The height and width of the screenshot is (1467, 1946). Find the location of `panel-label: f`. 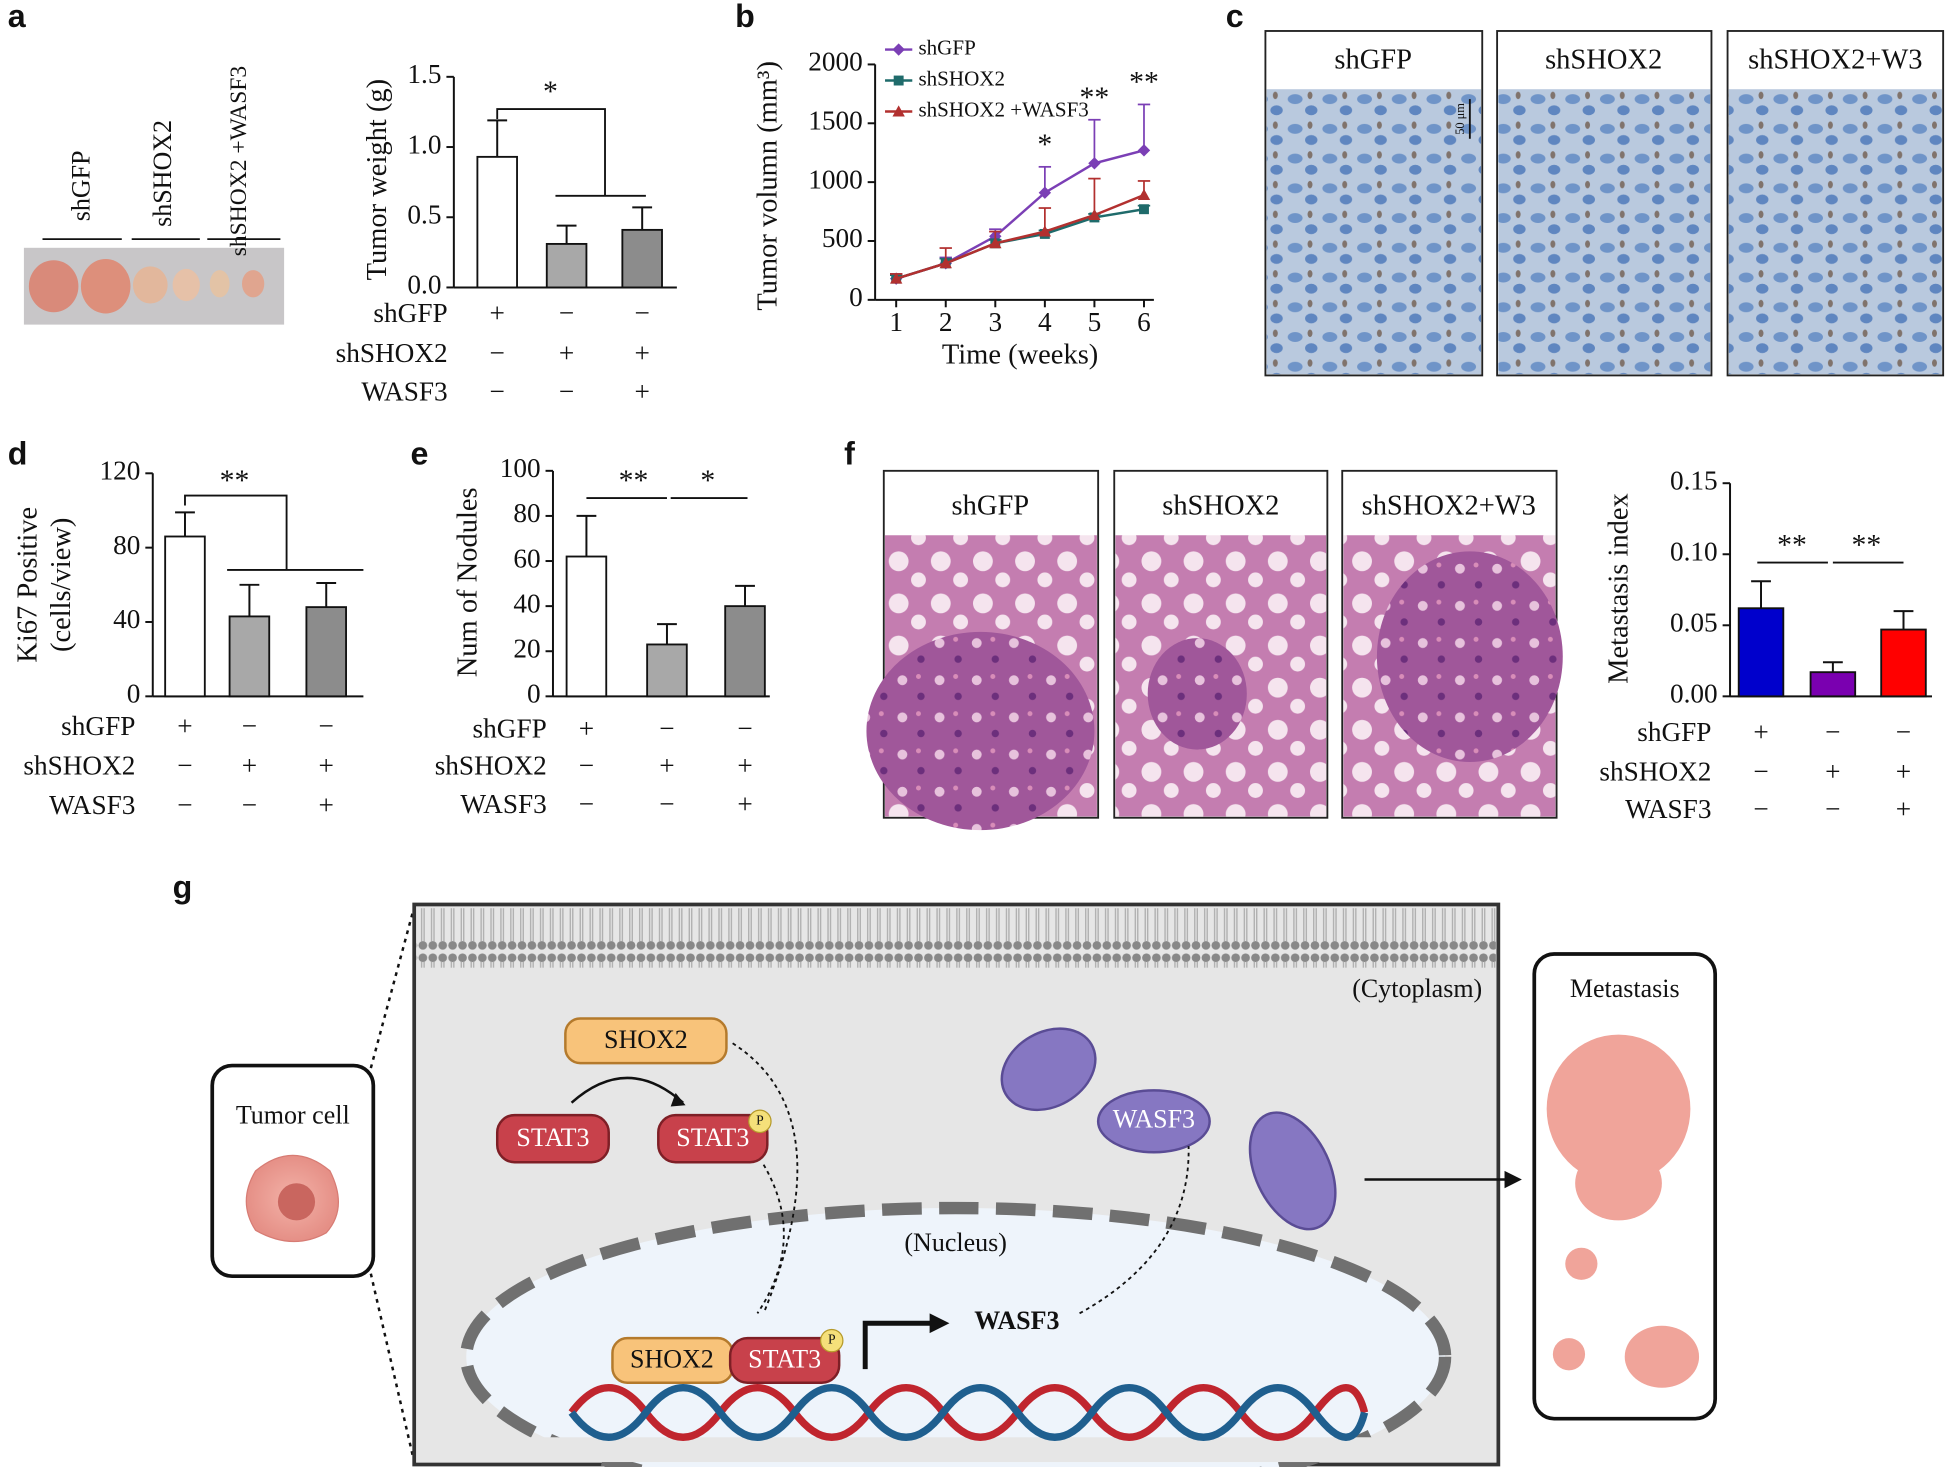

panel-label: f is located at coordinates (849, 453).